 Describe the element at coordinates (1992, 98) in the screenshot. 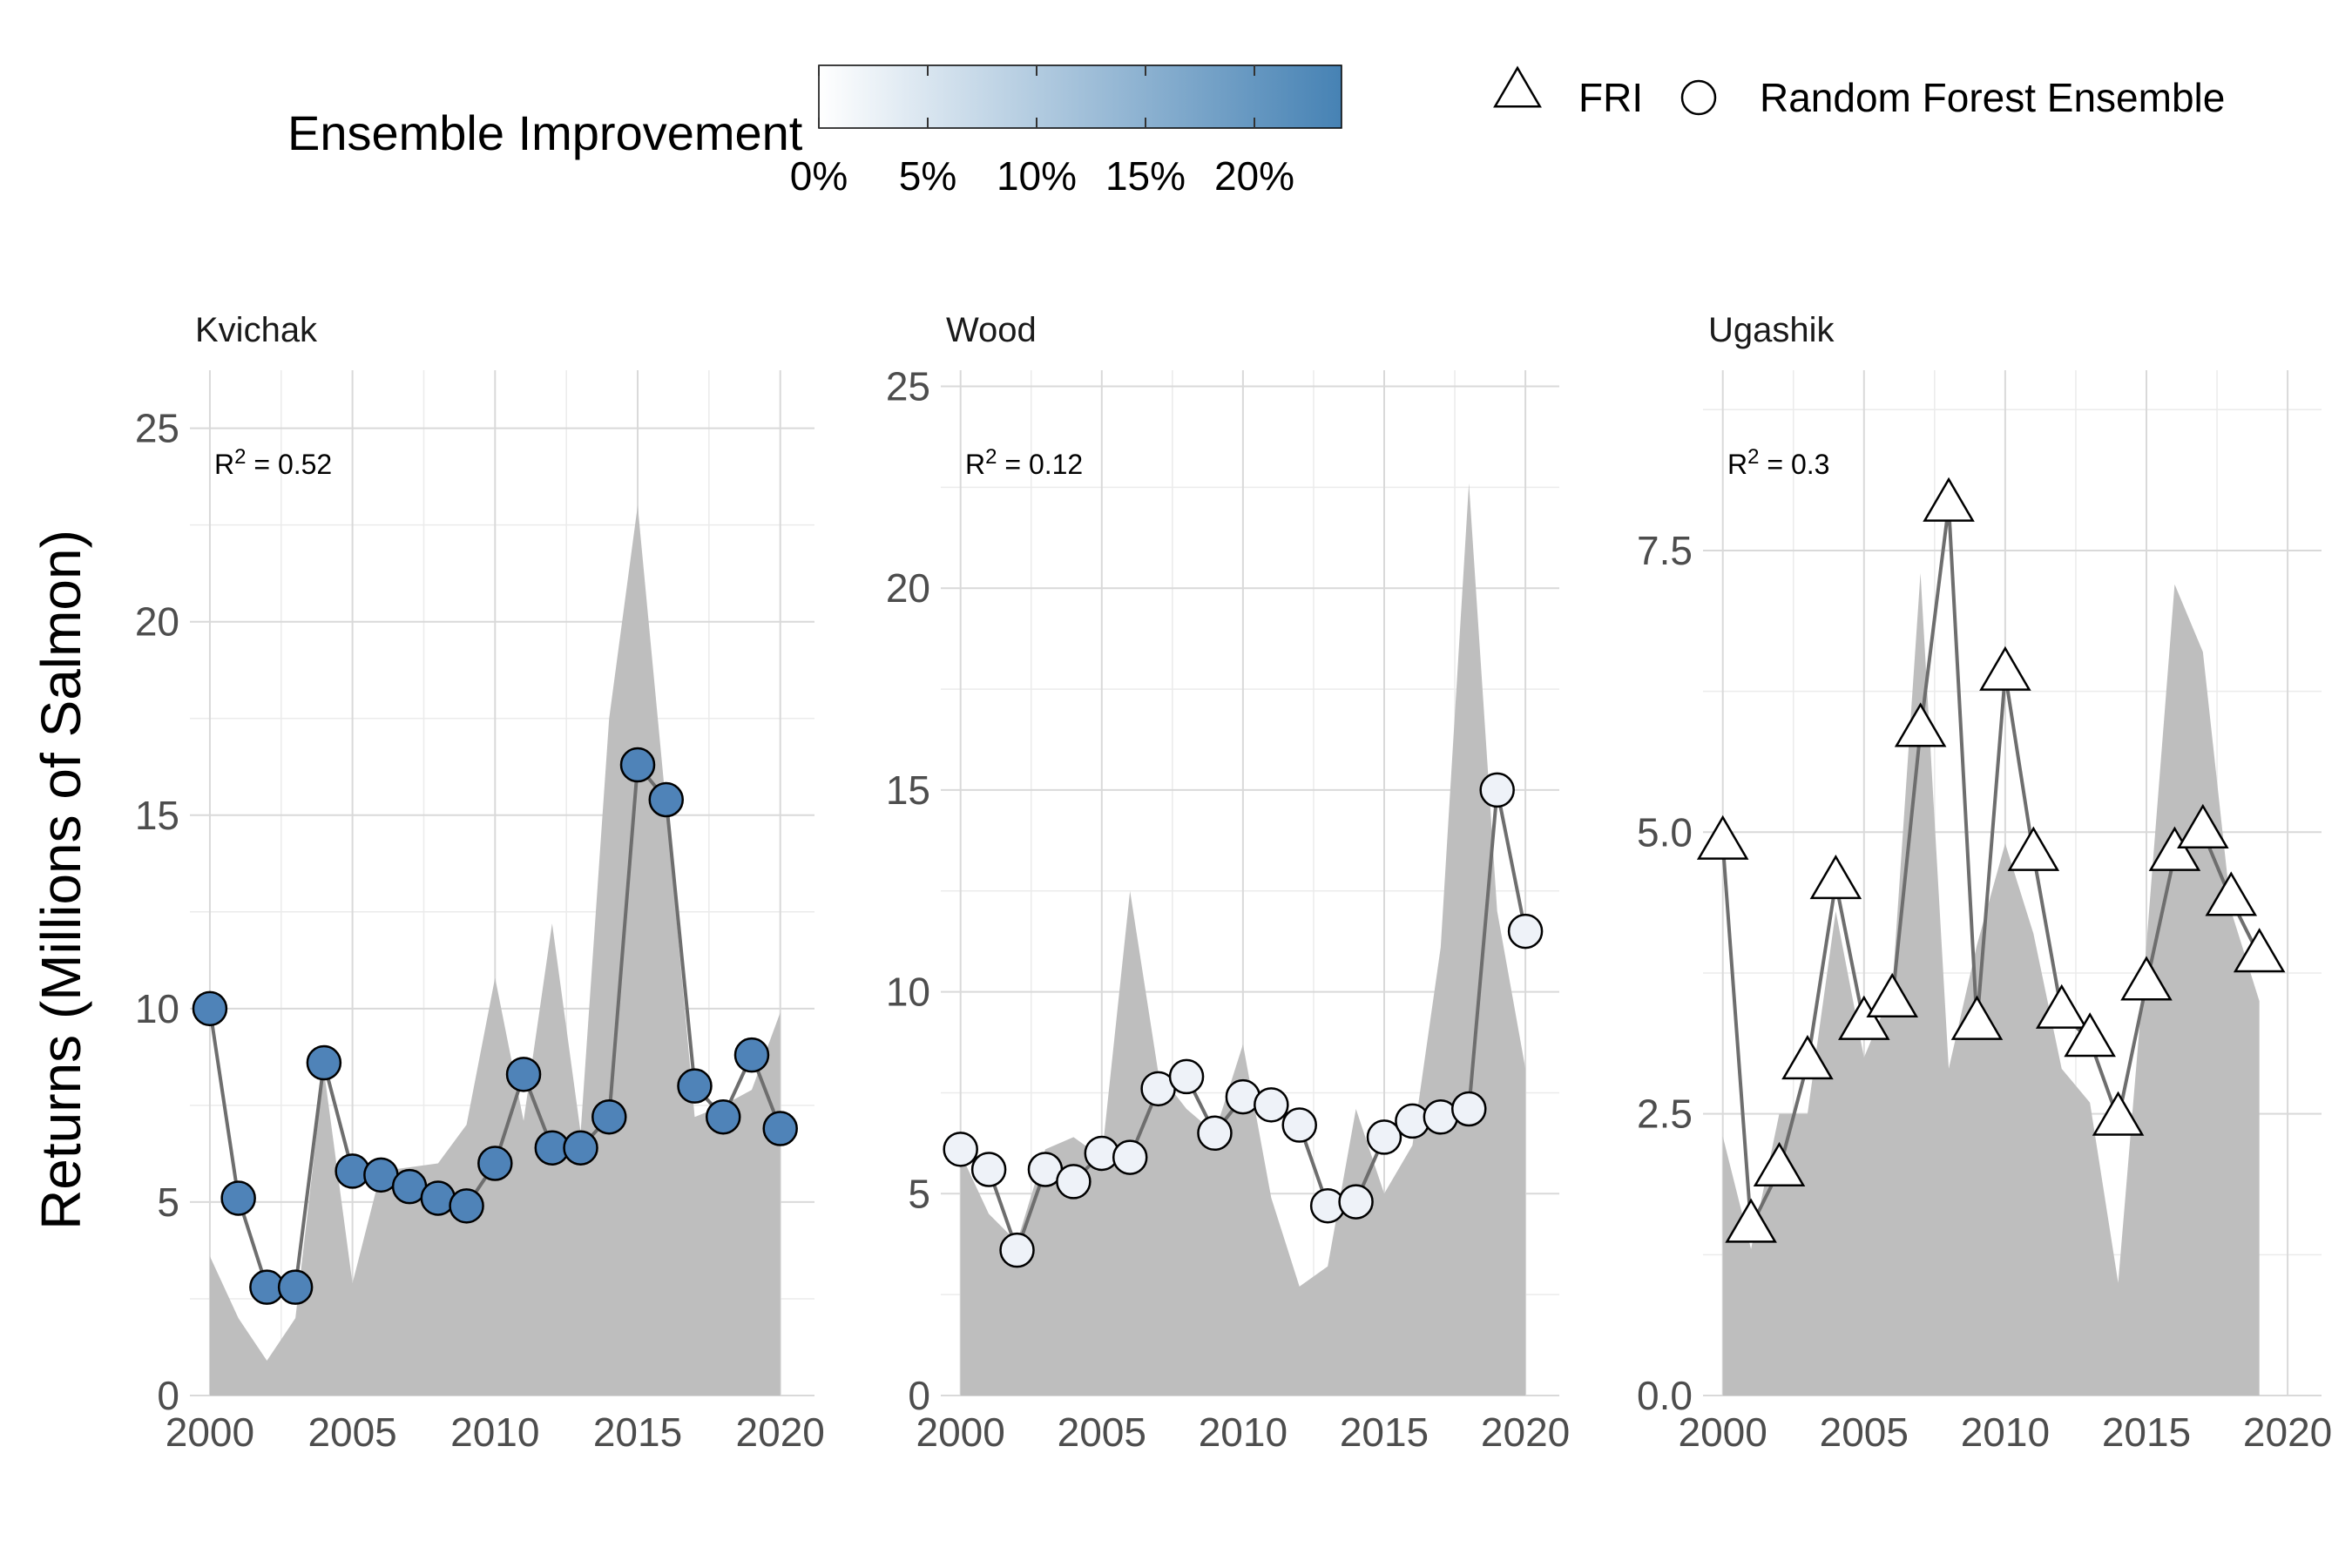

I see `legend-label-rf: Random Forest Ensemble` at that location.